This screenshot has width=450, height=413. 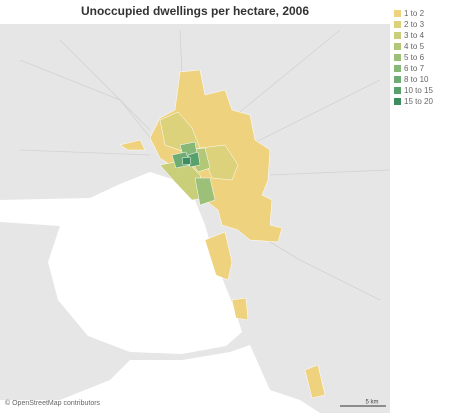 I want to click on legend-item: 2 to 3, so click(x=421, y=24).